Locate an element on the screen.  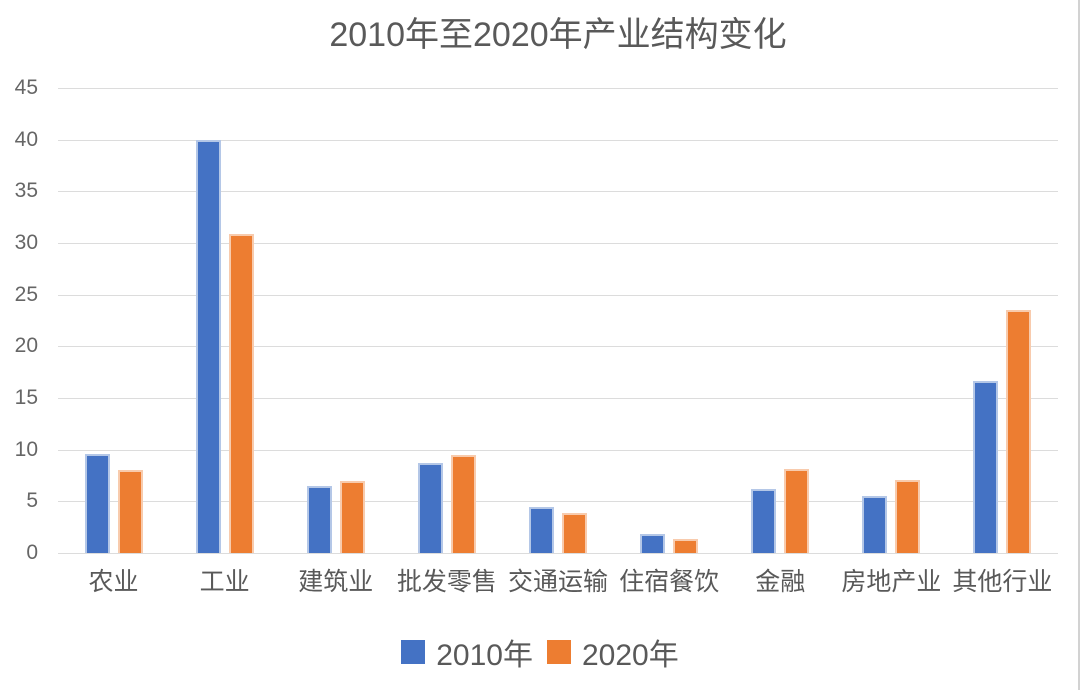
bar-series1-cat4 is located at coordinates (430, 508).